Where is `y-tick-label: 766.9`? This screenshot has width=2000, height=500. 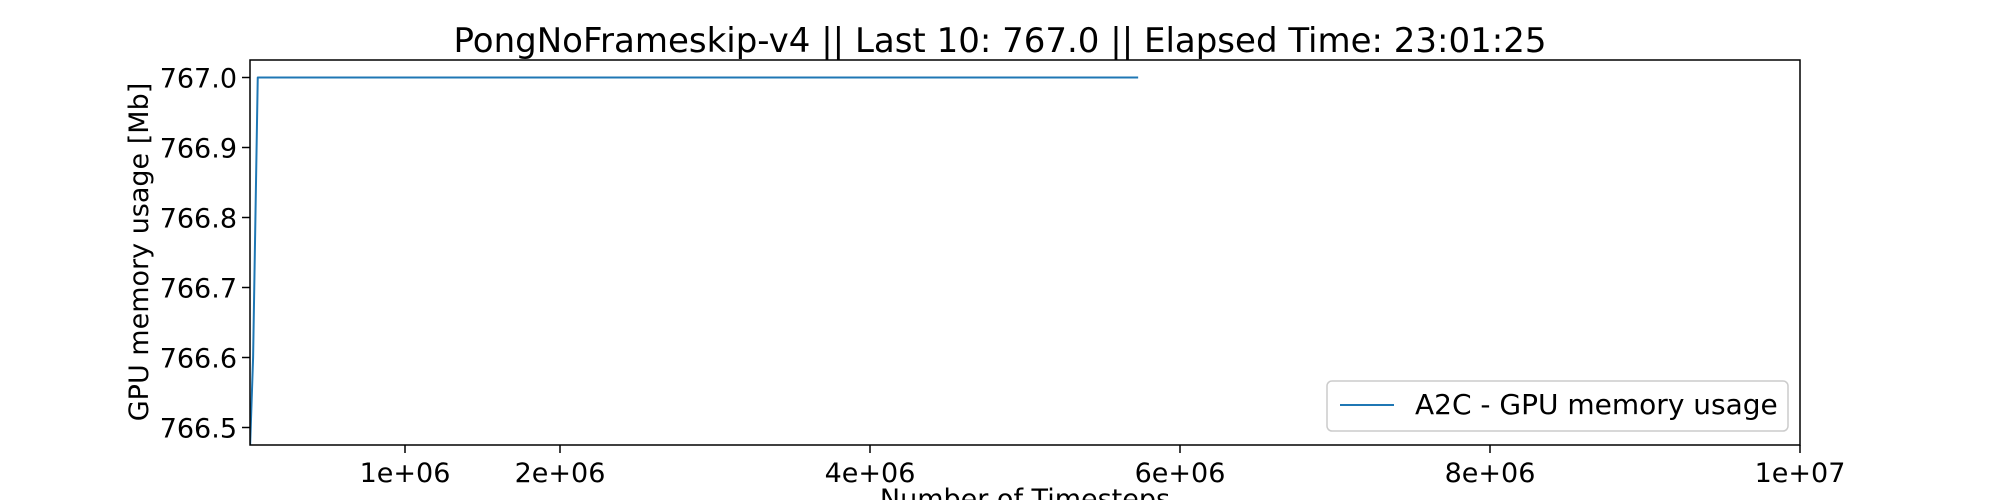 y-tick-label: 766.9 is located at coordinates (198, 149).